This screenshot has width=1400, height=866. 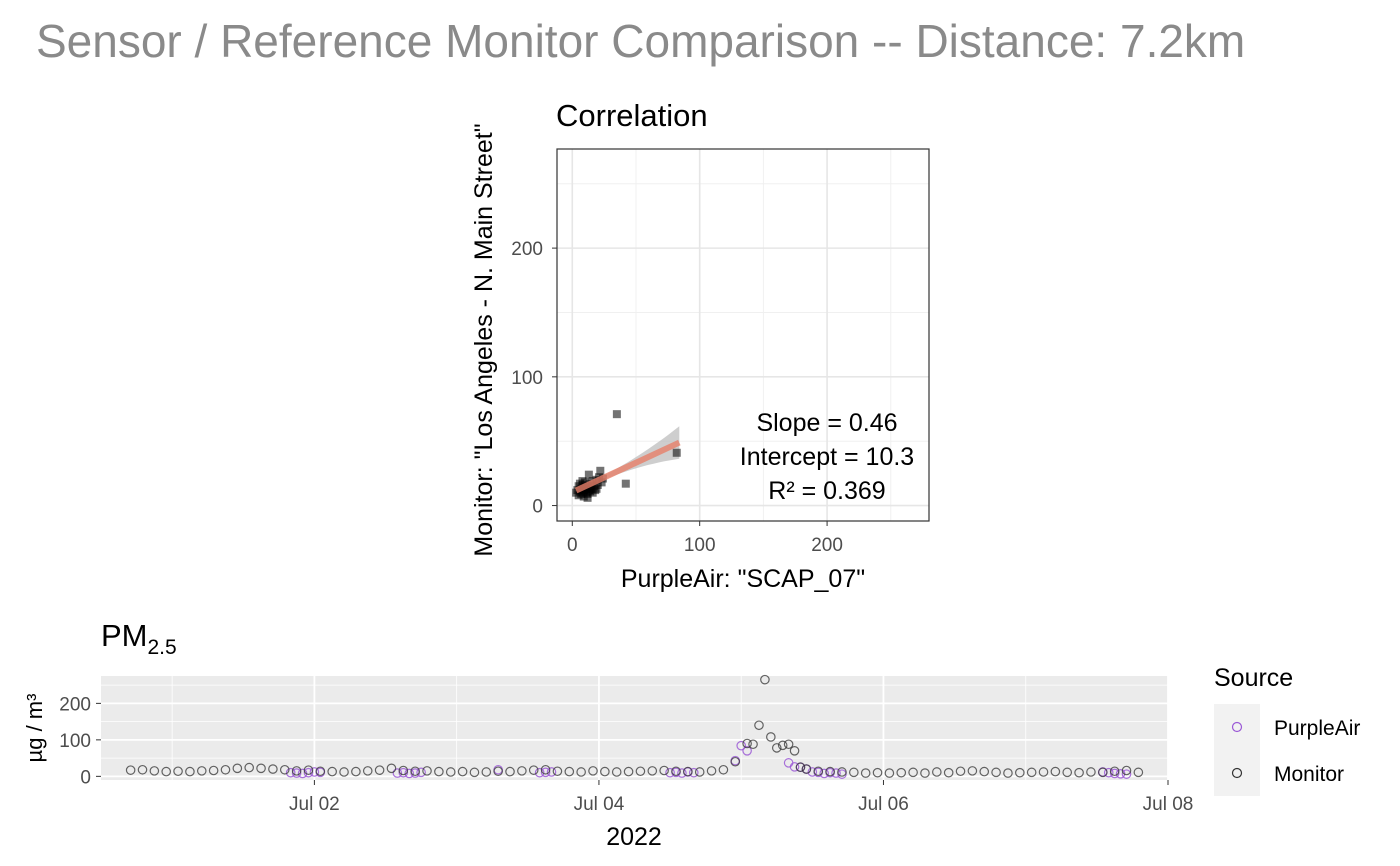 I want to click on correlation-plot-background, so click(x=743, y=335).